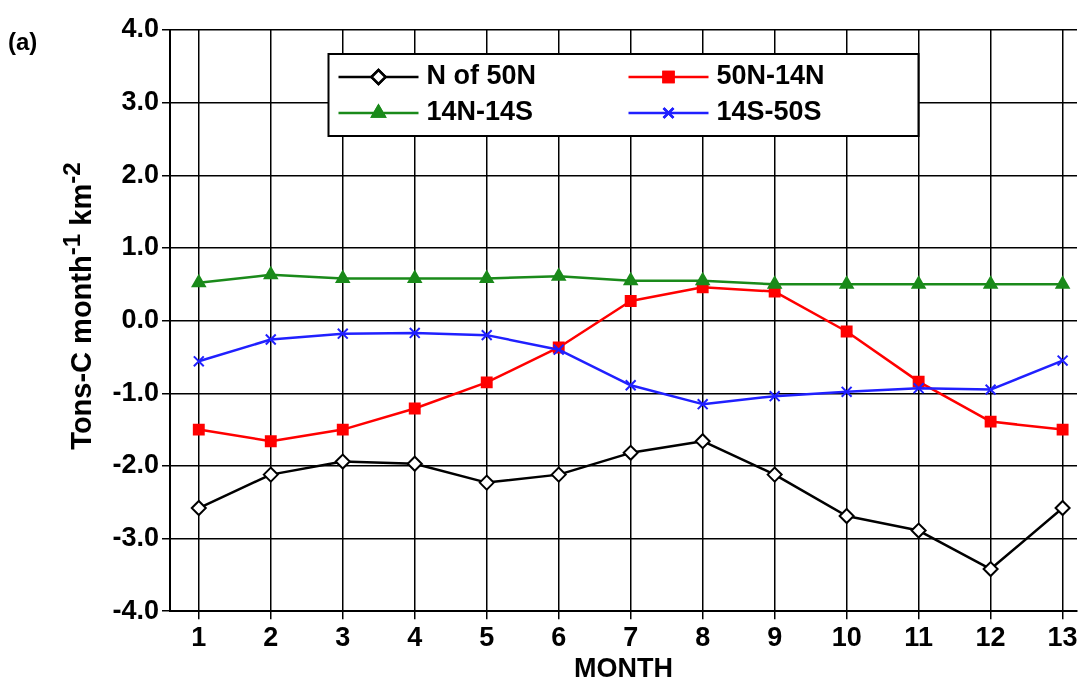 The image size is (1089, 690). Describe the element at coordinates (135, 391) in the screenshot. I see `y-tick-label: -1.0` at that location.